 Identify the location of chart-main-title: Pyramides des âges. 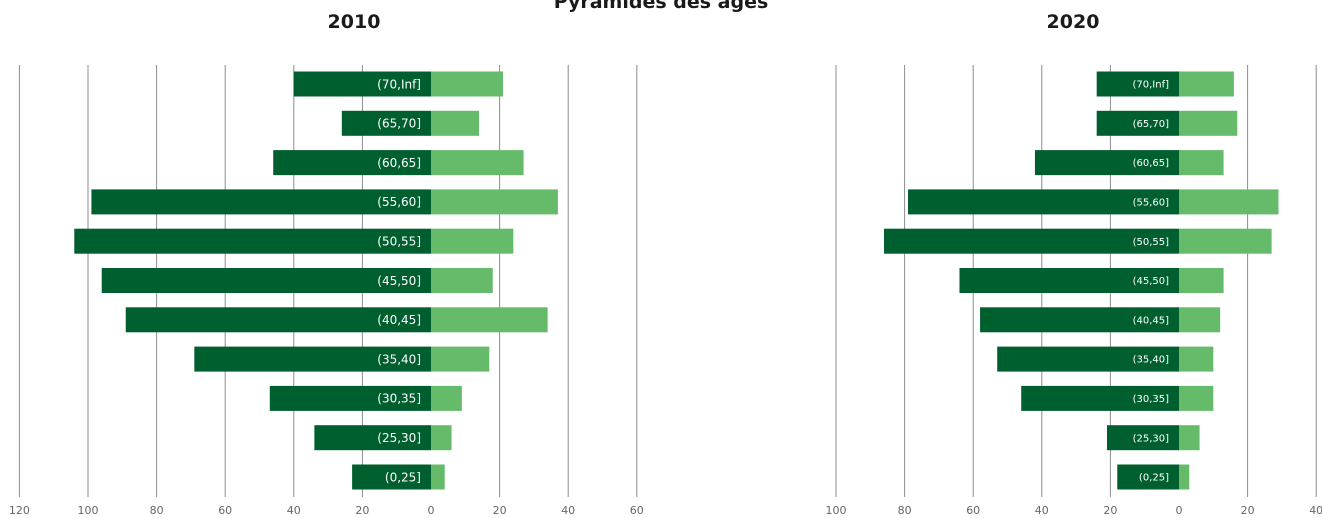
(661, 6).